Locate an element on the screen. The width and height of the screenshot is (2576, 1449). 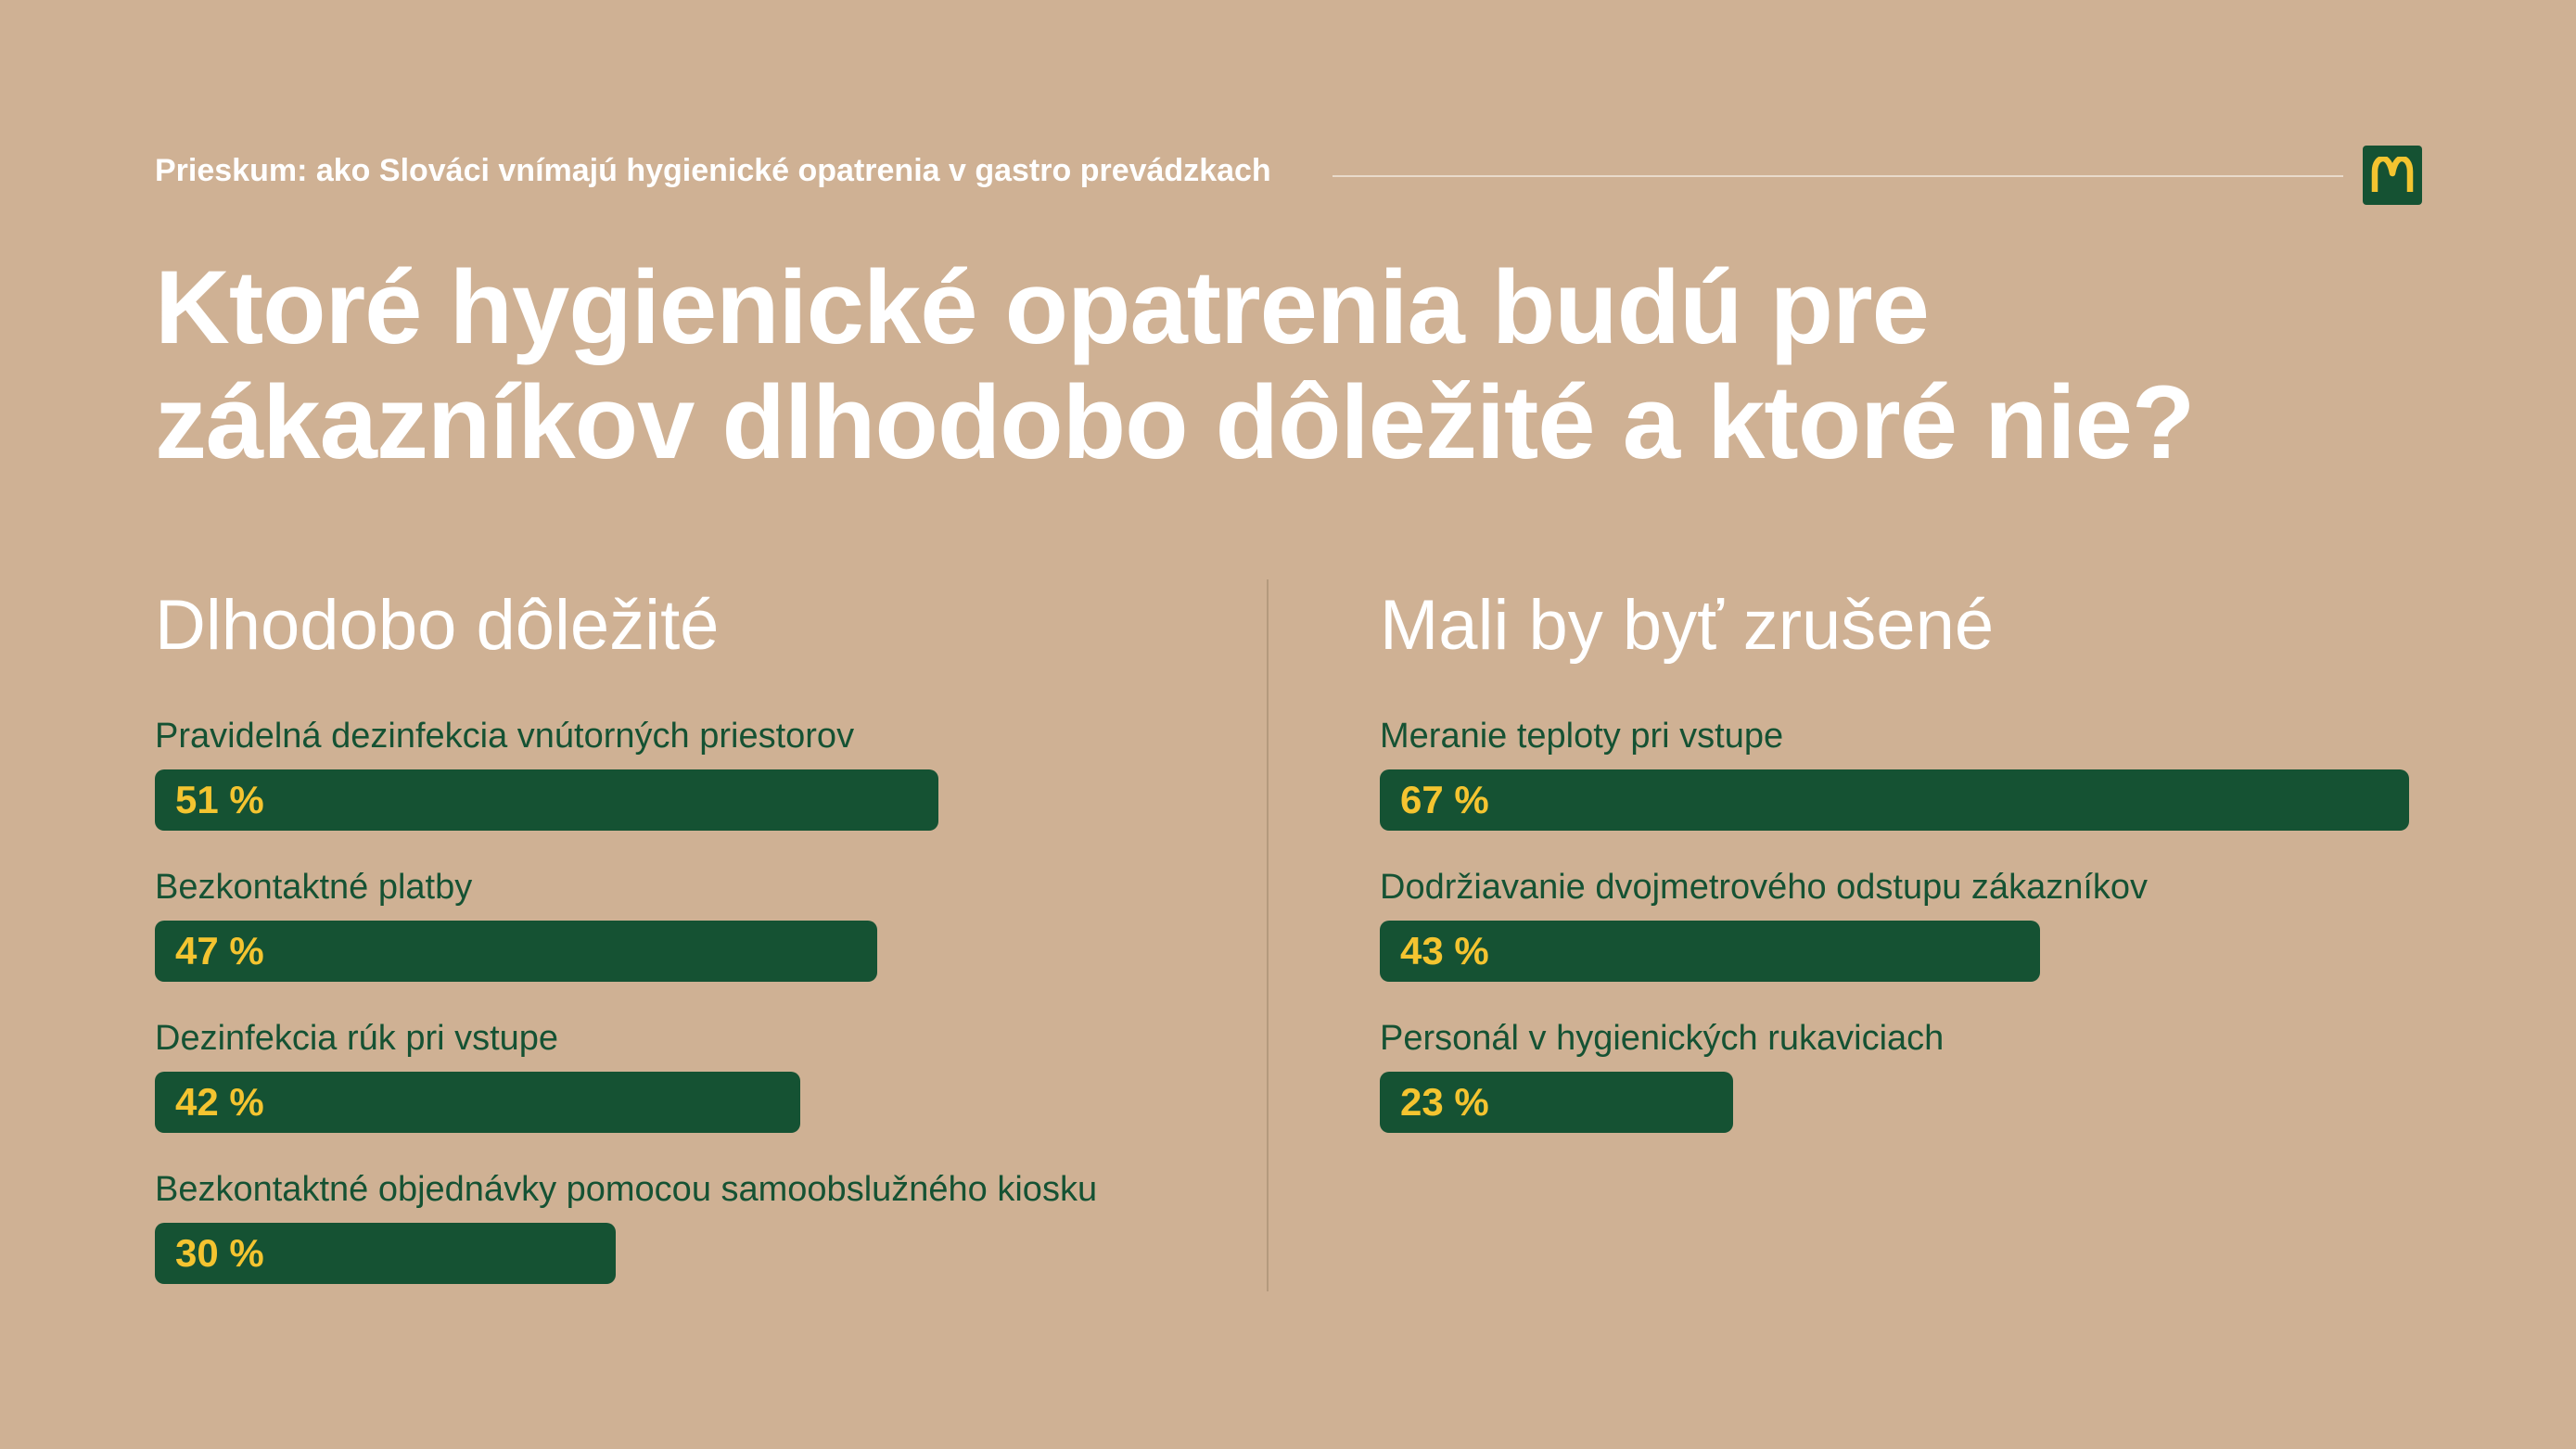
bar: 67 % is located at coordinates (1894, 800).